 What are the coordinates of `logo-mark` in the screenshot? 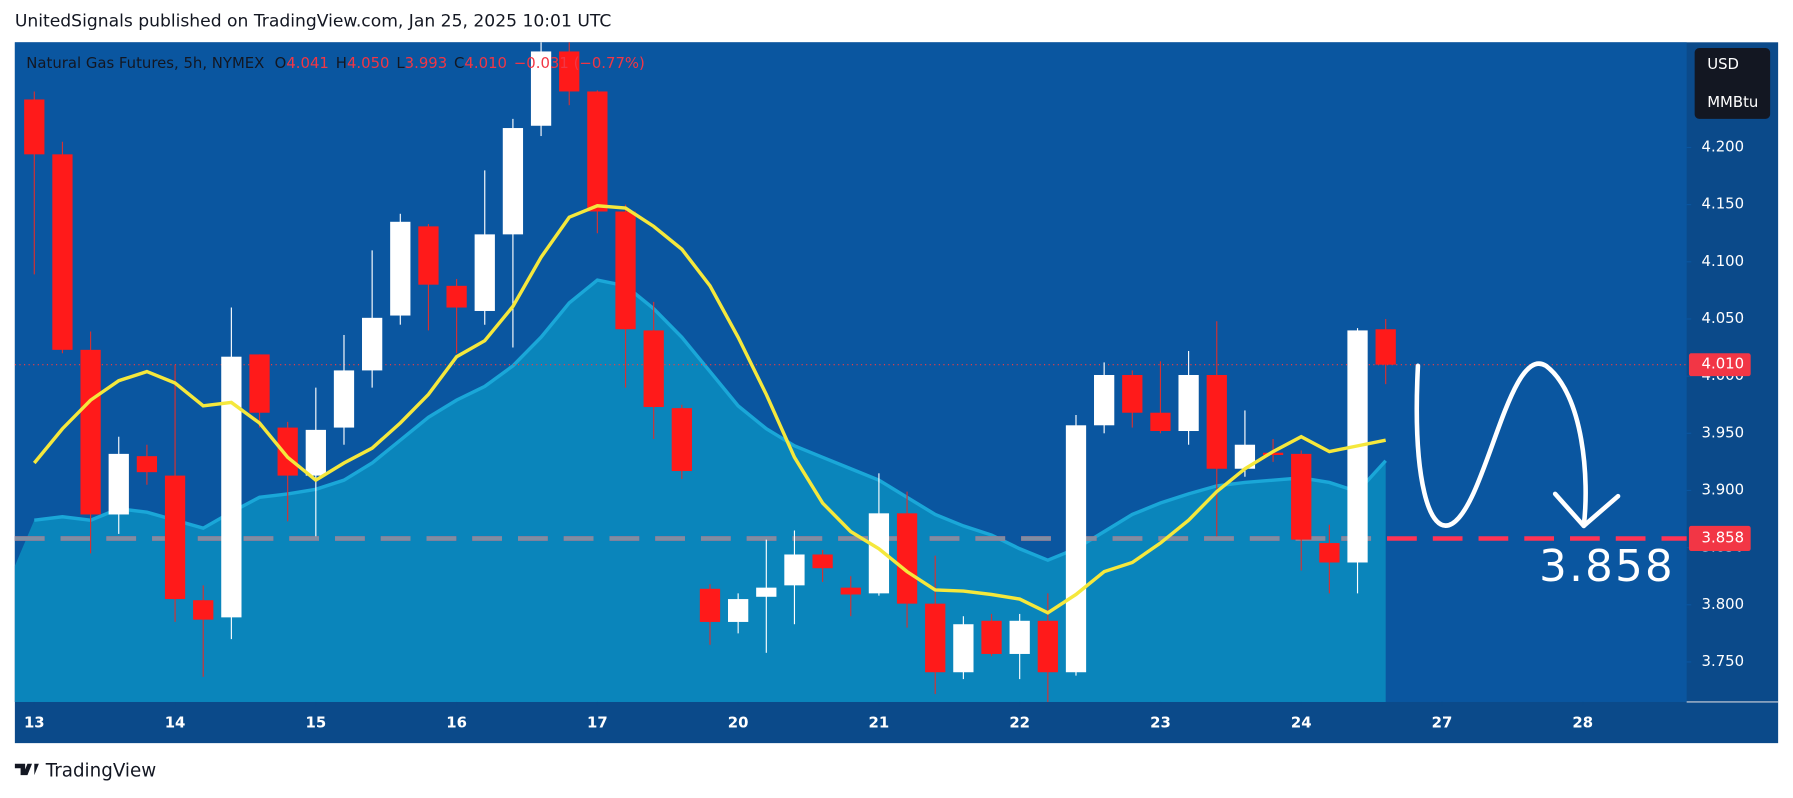 It's located at (26, 769).